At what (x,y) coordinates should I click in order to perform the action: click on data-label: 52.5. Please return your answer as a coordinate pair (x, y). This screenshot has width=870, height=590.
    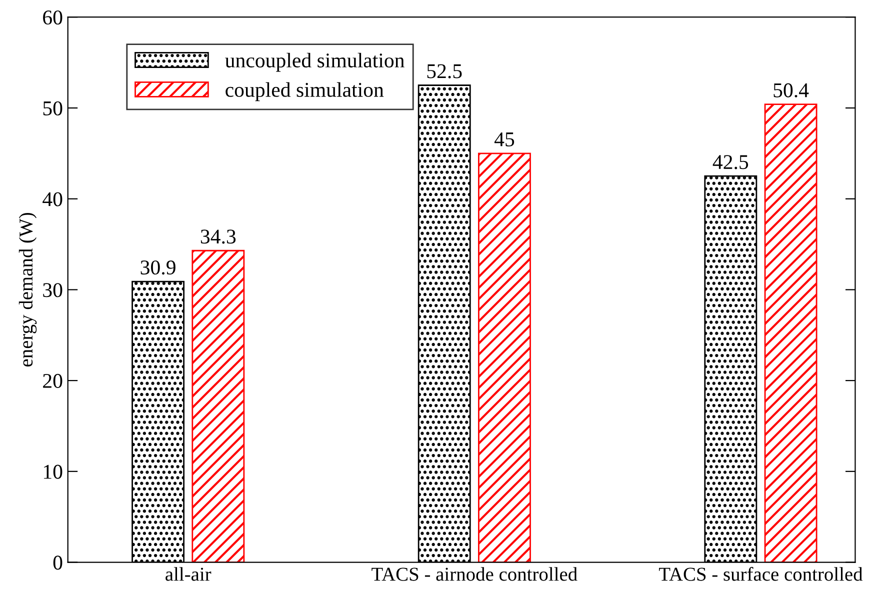
    Looking at the image, I should click on (444, 71).